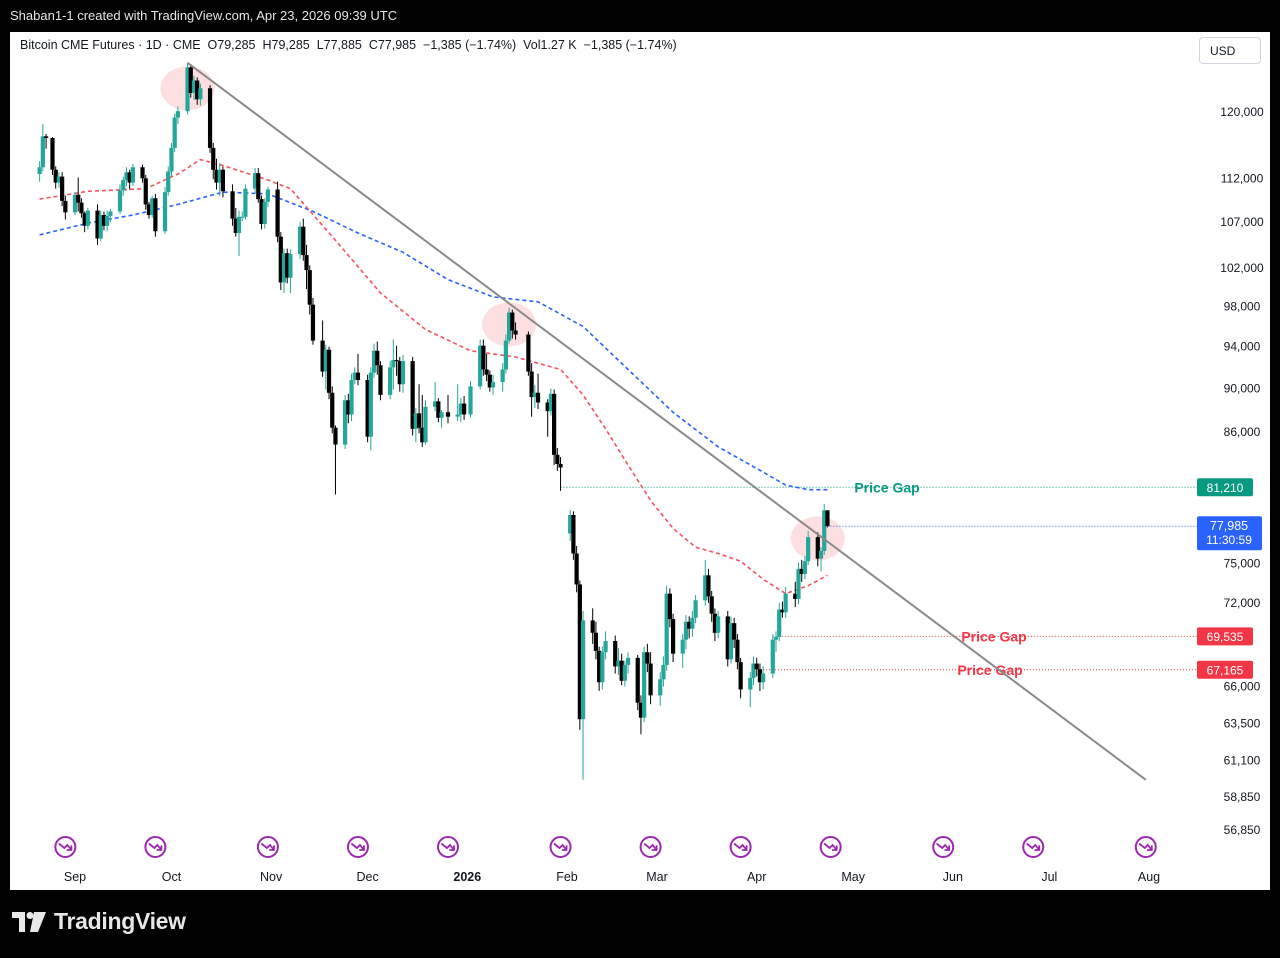  Describe the element at coordinates (1242, 222) in the screenshot. I see `price-tick-label: 107,000` at that location.